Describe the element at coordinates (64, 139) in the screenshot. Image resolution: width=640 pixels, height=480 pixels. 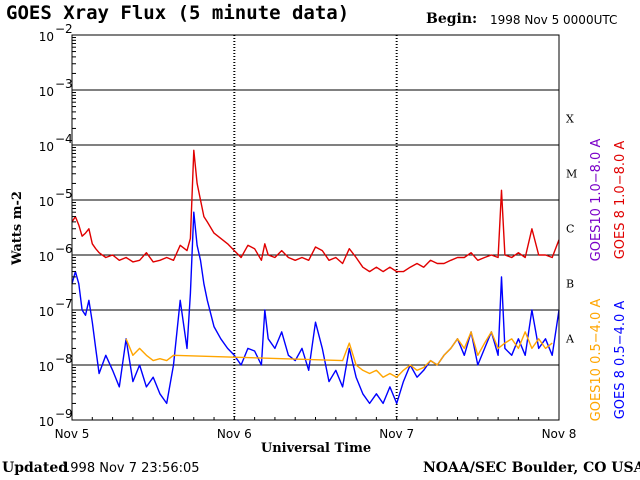
I see `y-tick-exponent: −4` at that location.